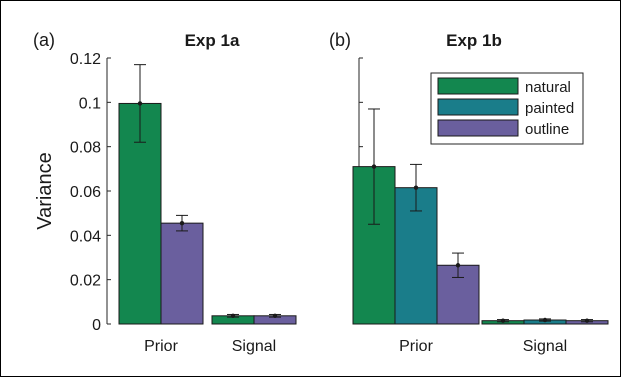  I want to click on legend-label-painted: painted, so click(549, 108).